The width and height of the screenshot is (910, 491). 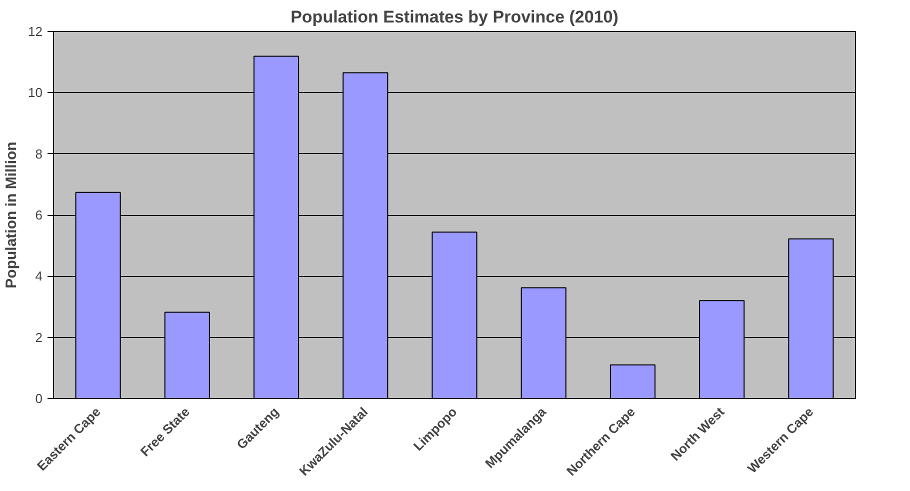 I want to click on y-tick-label: 12, so click(x=35, y=31).